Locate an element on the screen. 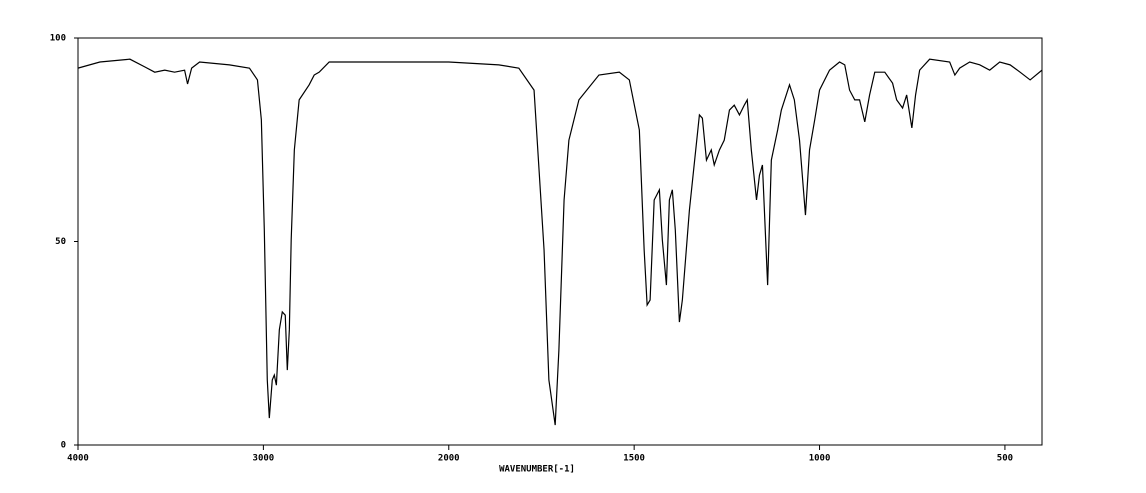  y-tick-label: 100 is located at coordinates (58, 39).